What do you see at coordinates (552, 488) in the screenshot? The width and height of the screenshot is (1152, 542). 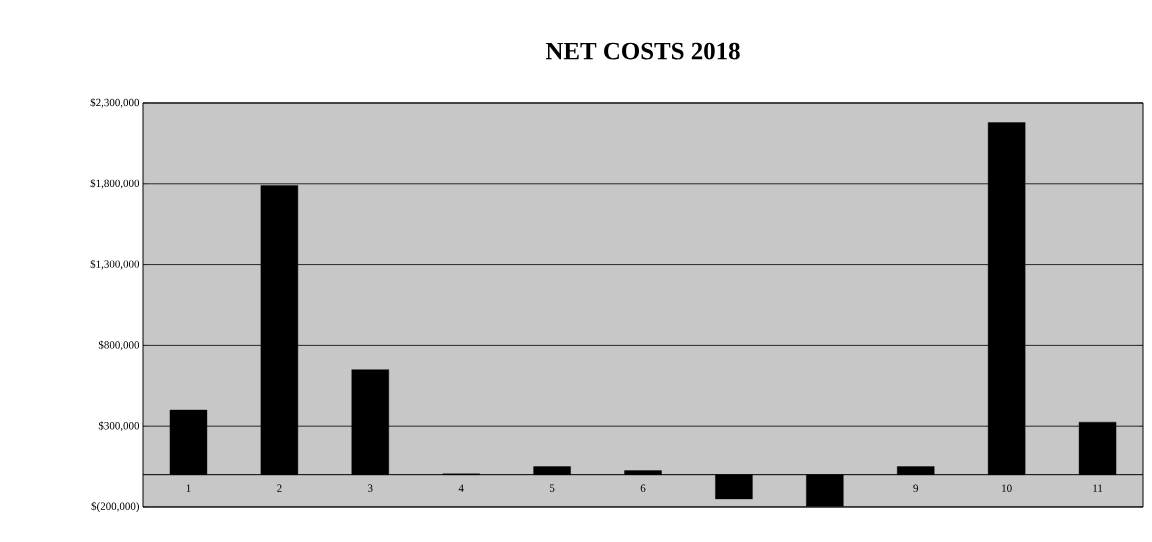 I see `x-tick-label: 5` at bounding box center [552, 488].